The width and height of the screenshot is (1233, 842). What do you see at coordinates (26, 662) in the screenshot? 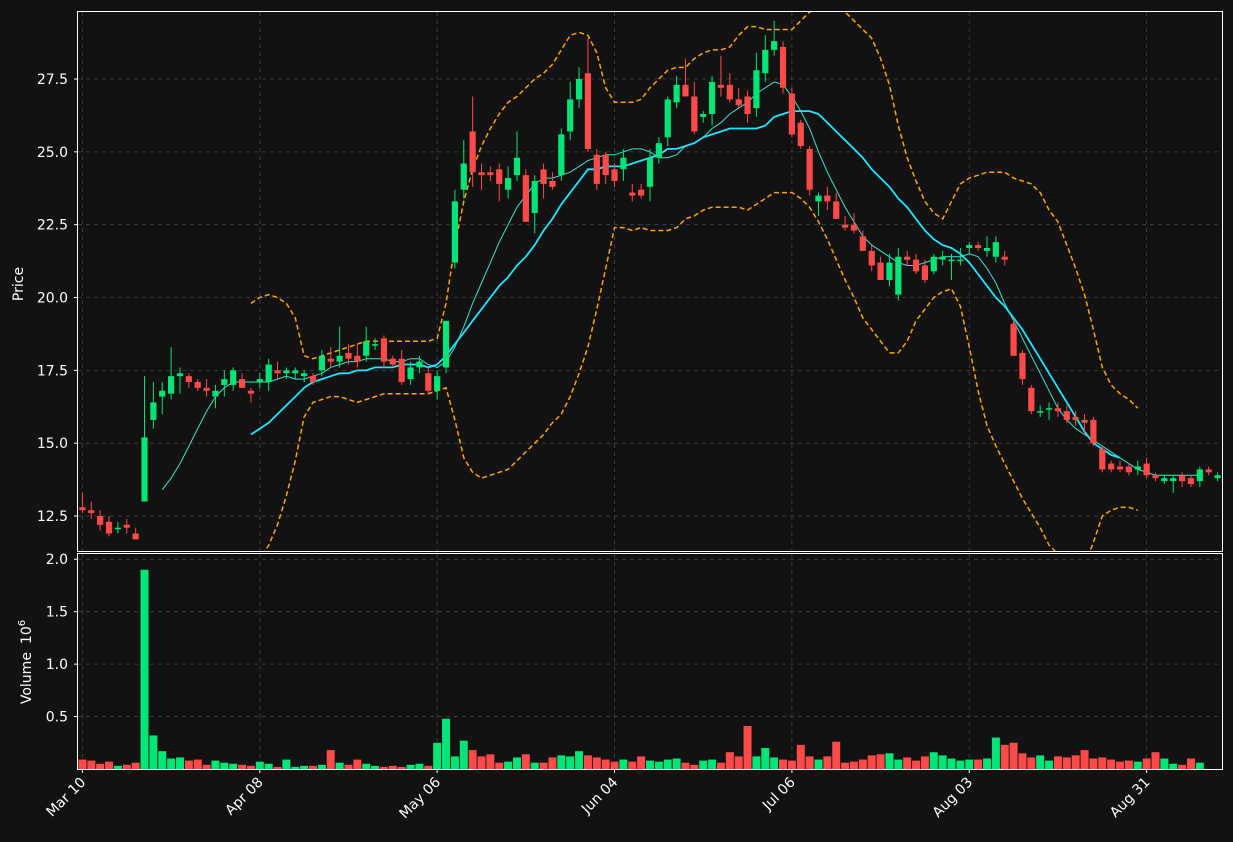
I see `volume-axis-label: Volume106` at bounding box center [26, 662].